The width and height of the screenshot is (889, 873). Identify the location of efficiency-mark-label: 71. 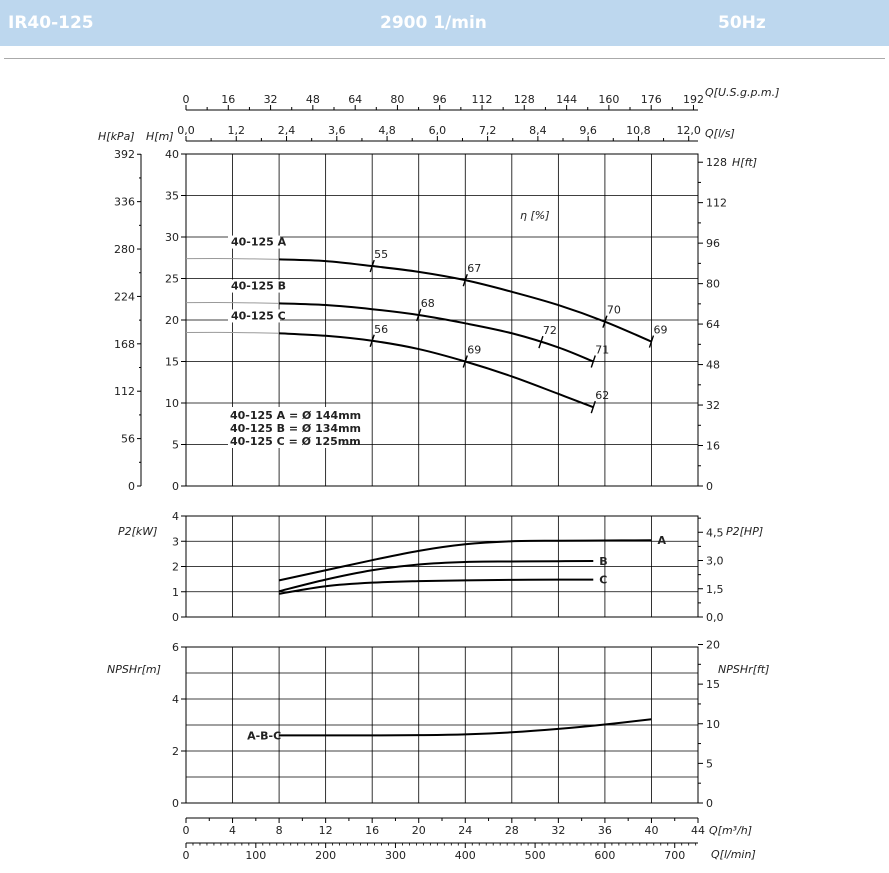
(602, 350).